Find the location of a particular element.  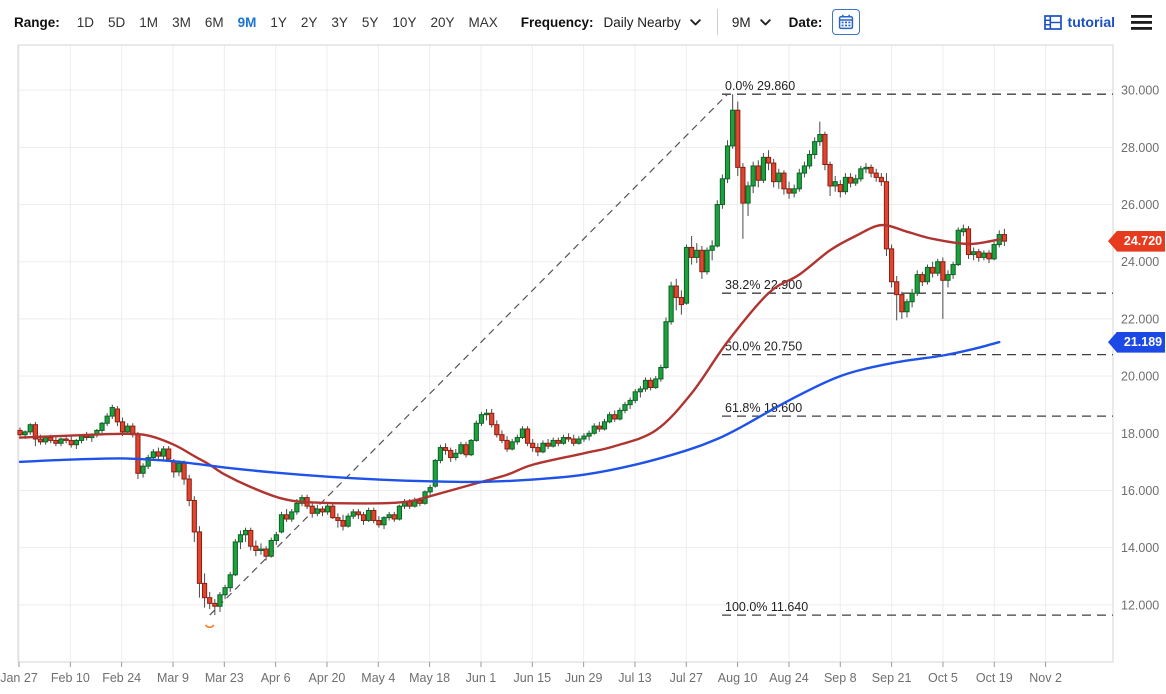

range-option-2y: 2Y is located at coordinates (309, 22).